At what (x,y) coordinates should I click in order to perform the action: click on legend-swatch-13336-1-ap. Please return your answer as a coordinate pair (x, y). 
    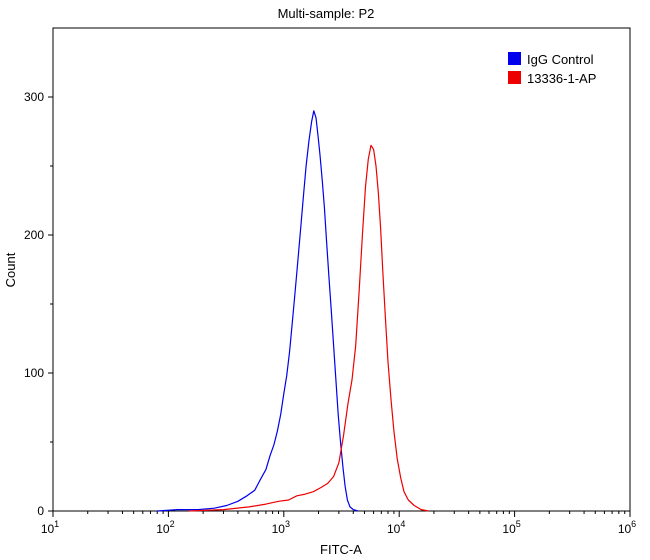
    Looking at the image, I should click on (514, 77).